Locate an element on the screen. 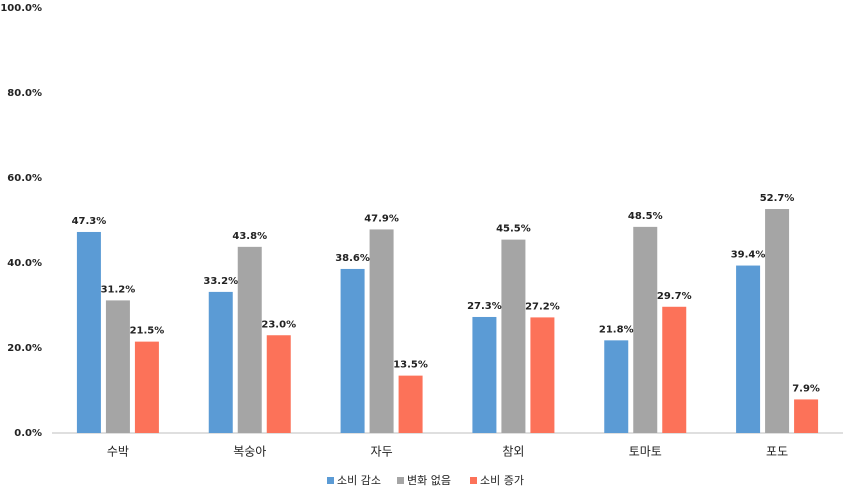 This screenshot has height=490, width=850. x-tick-label: 복숭아 is located at coordinates (249, 452).